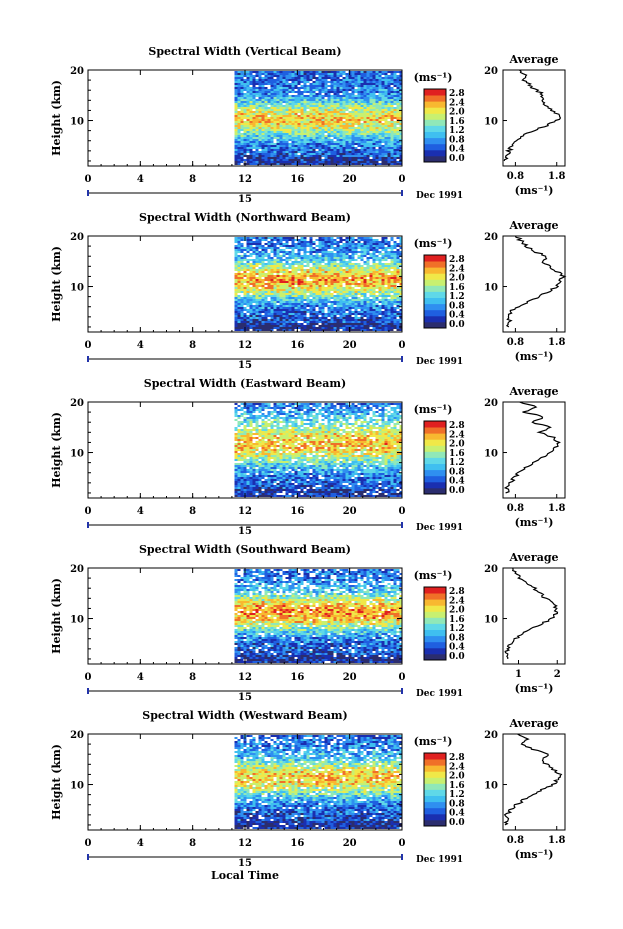 This screenshot has width=623, height=929. What do you see at coordinates (318, 118) in the screenshot?
I see `heatmap-cells` at bounding box center [318, 118].